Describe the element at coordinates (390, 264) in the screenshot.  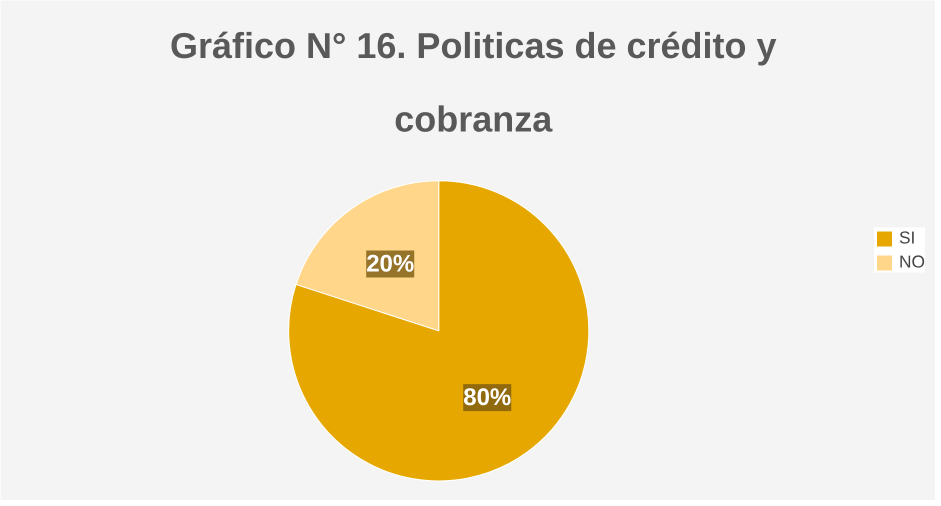
I see `data-label: 20%` at that location.